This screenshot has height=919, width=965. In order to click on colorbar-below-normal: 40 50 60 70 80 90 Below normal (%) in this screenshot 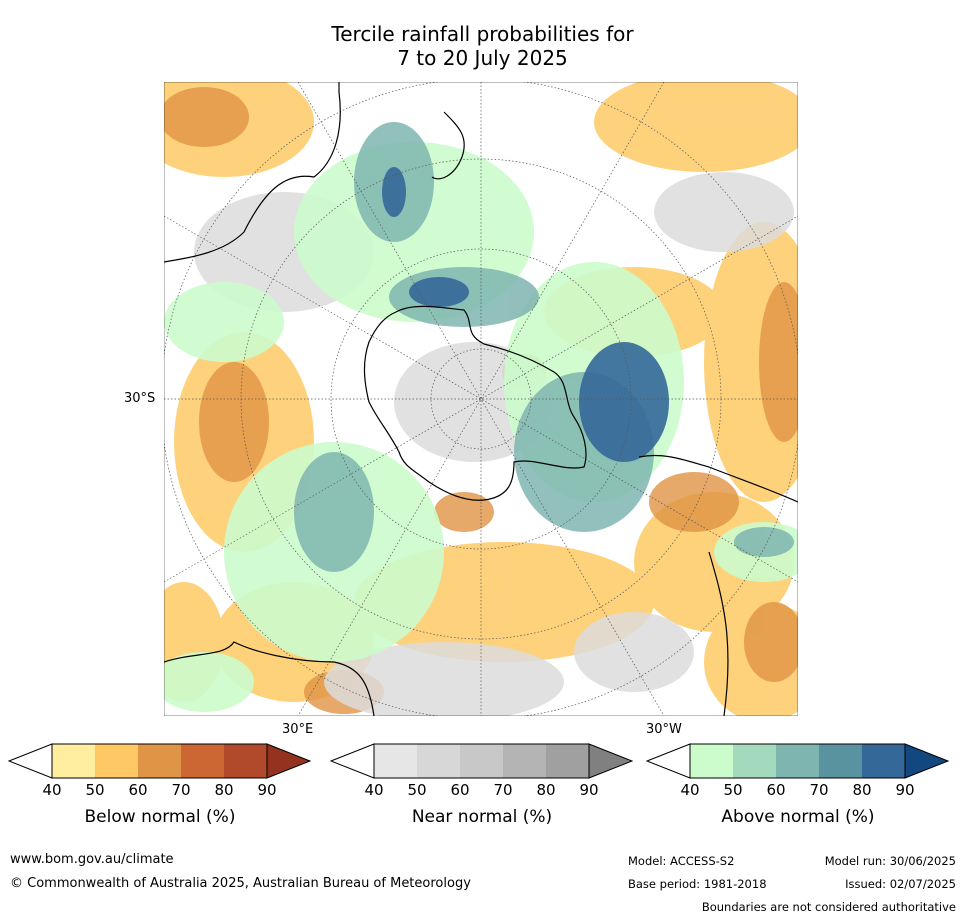, I will do `click(159, 785)`.